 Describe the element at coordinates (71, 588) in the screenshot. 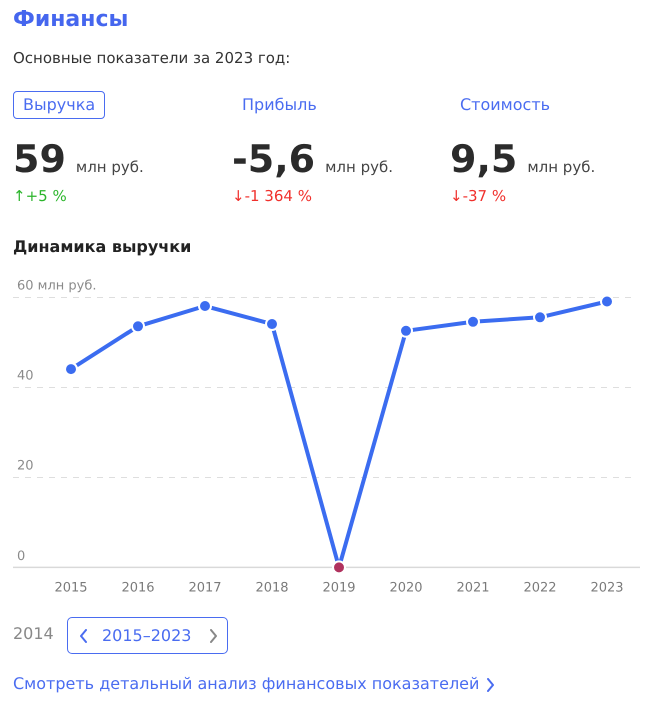

I see `x-tick-label: 2015` at that location.